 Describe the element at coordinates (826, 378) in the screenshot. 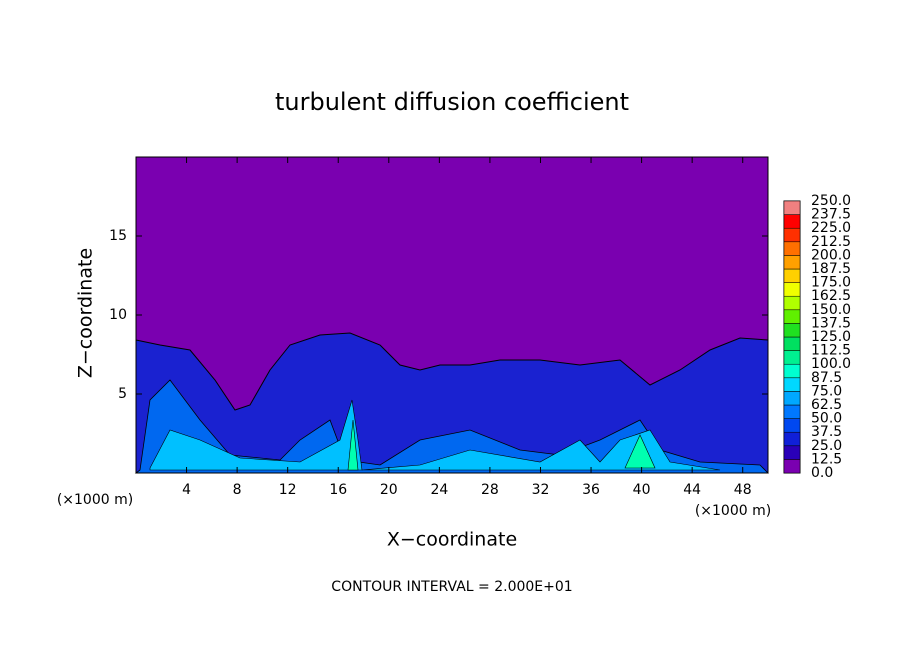

I see `colorbar-label: 87.5` at that location.